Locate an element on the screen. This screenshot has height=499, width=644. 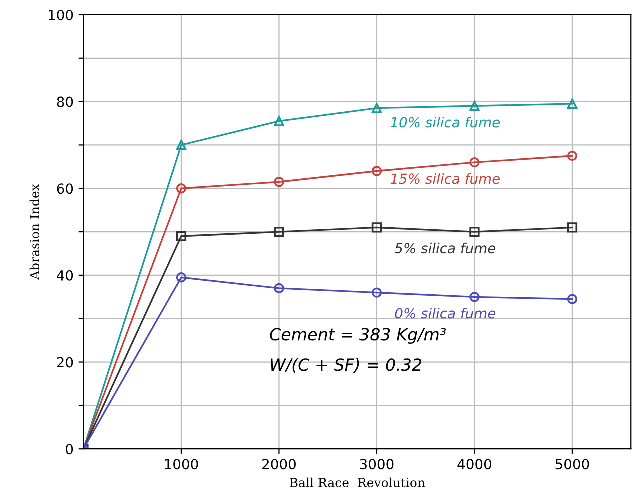
series-label: 0% silica fume is located at coordinates (445, 313).